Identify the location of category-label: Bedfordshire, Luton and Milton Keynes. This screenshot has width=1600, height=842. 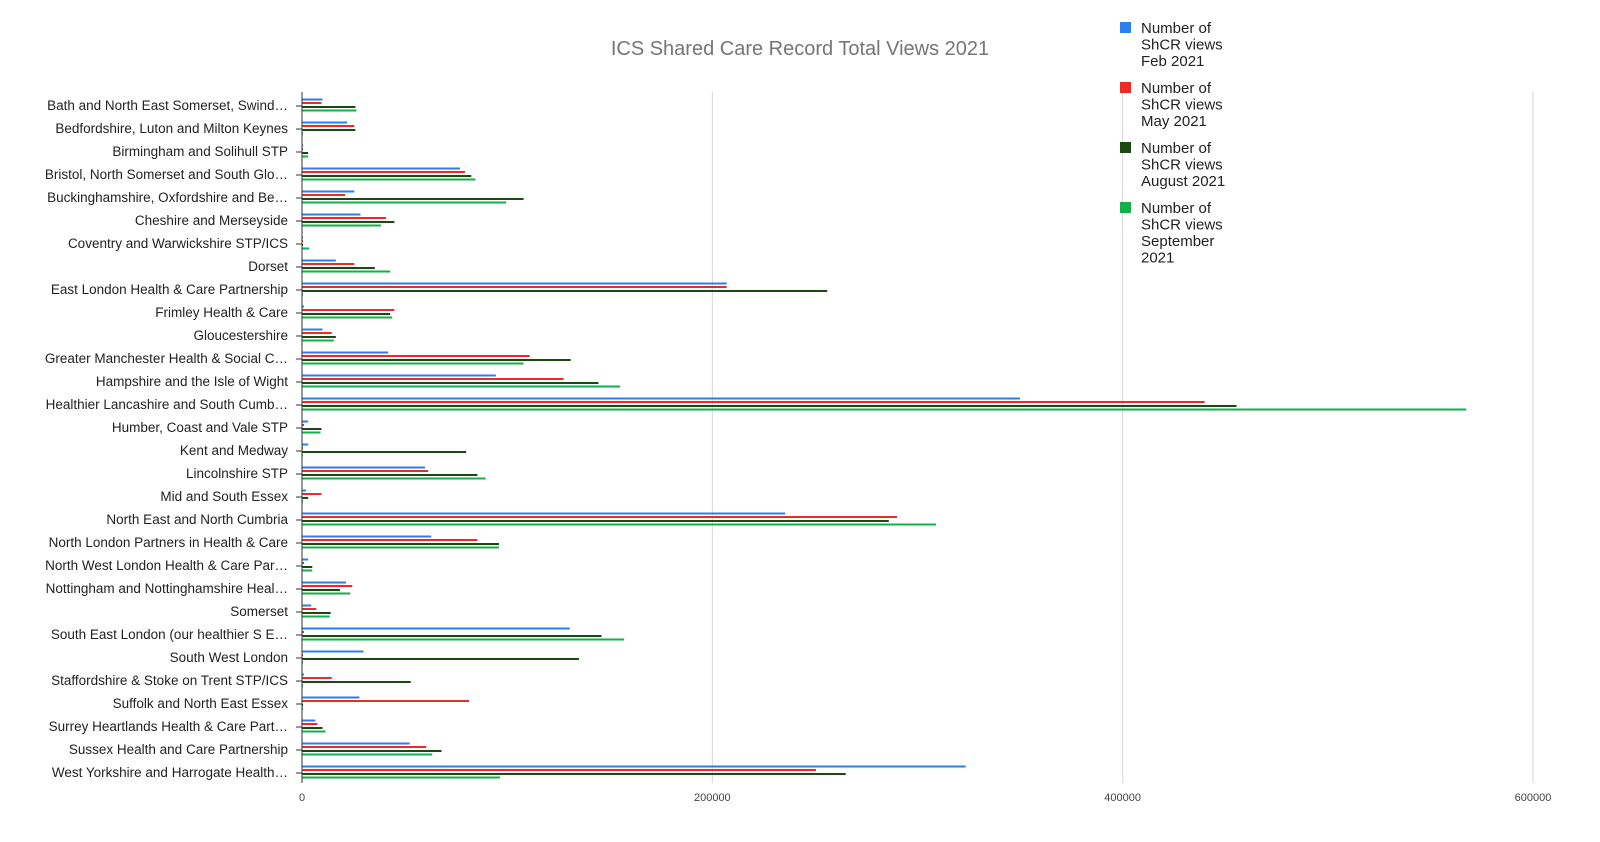
(171, 128).